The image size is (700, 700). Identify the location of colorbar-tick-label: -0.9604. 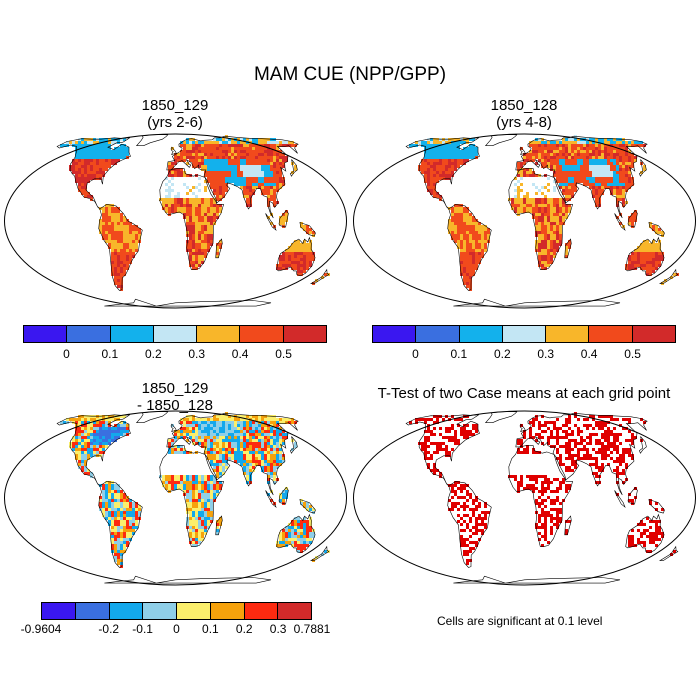
(41, 629).